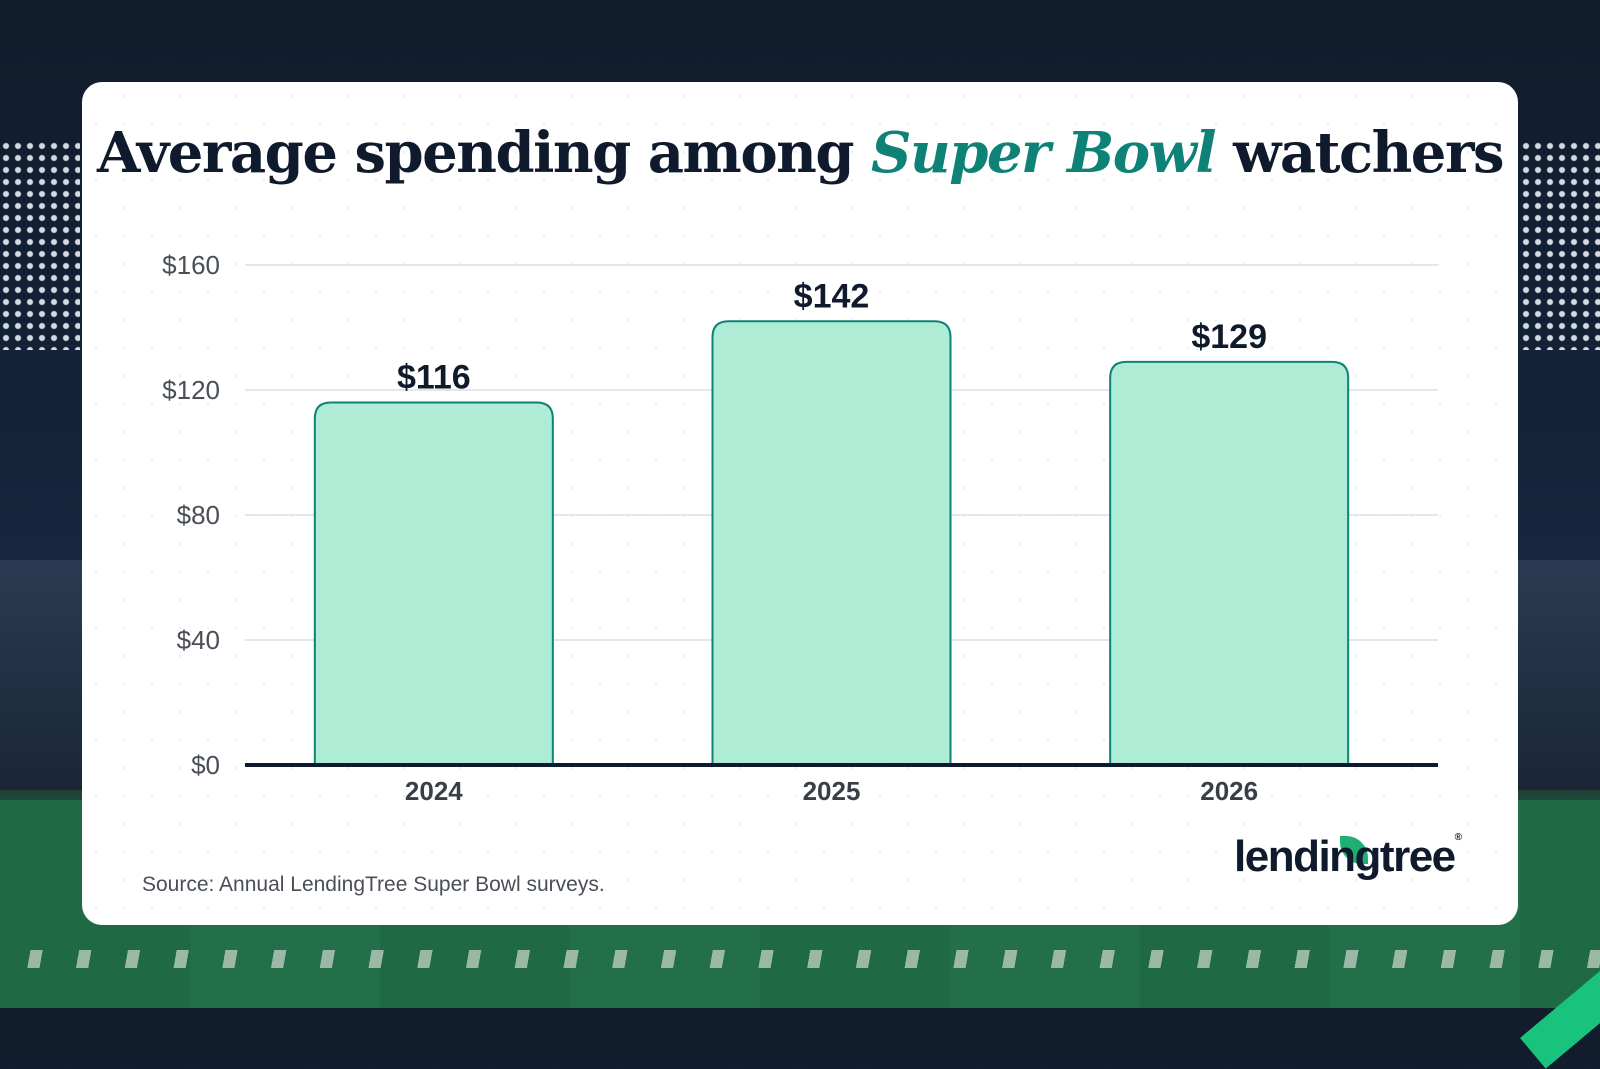 The image size is (1600, 1069). What do you see at coordinates (1229, 337) in the screenshot?
I see `data-label: $129` at bounding box center [1229, 337].